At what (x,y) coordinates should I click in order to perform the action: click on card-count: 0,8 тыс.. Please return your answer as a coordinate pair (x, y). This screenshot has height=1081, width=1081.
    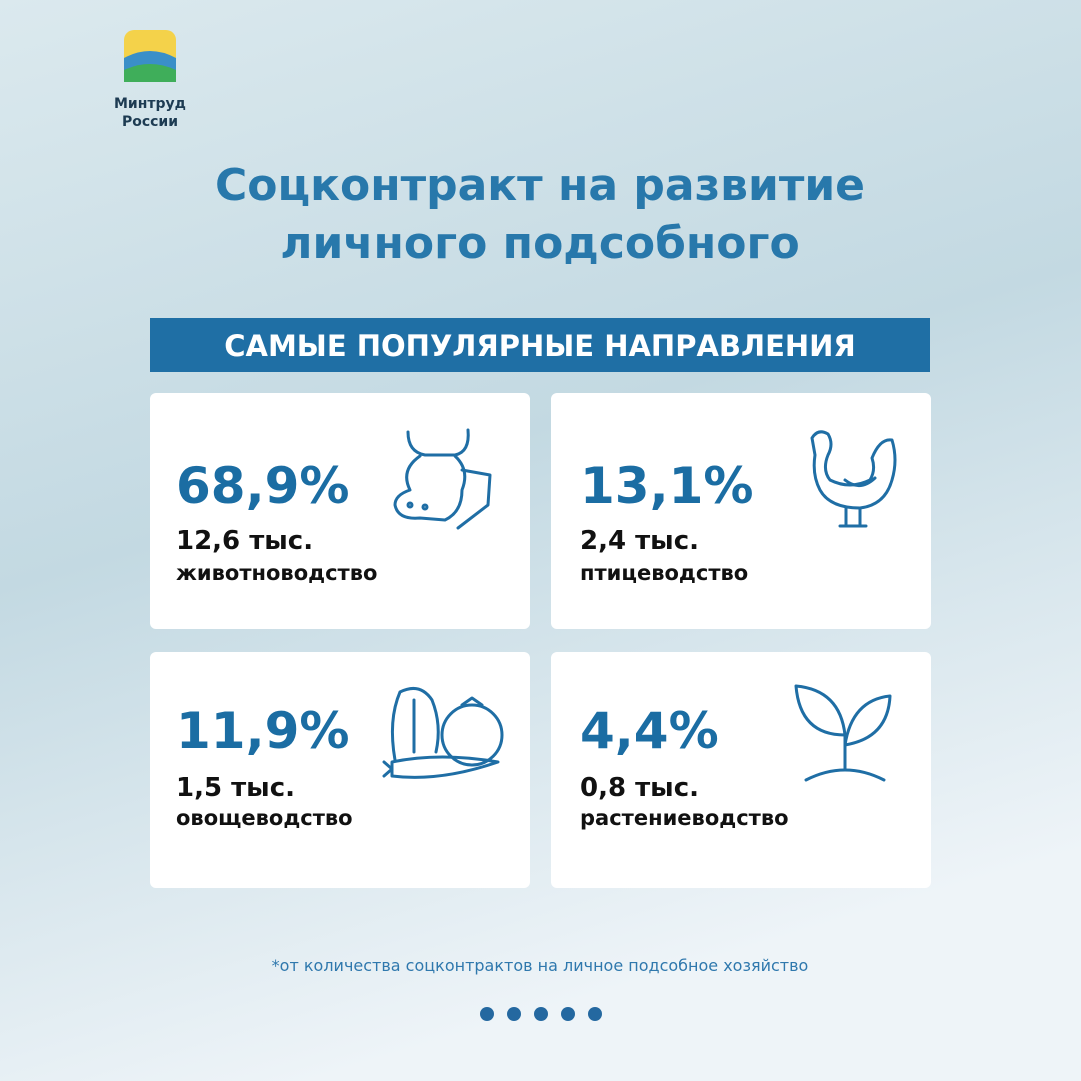
    Looking at the image, I should click on (639, 788).